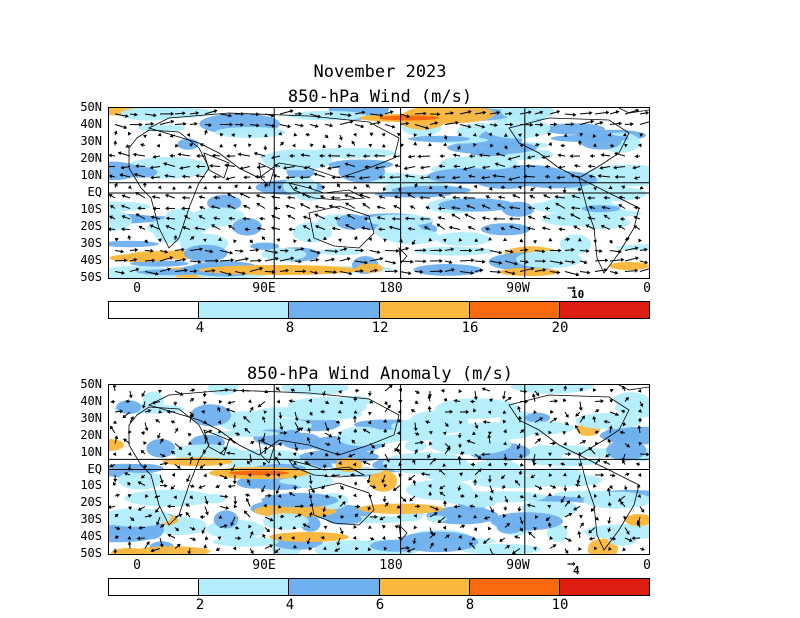 Image resolution: width=800 pixels, height=618 pixels. I want to click on lat-label: 50S, so click(91, 277).